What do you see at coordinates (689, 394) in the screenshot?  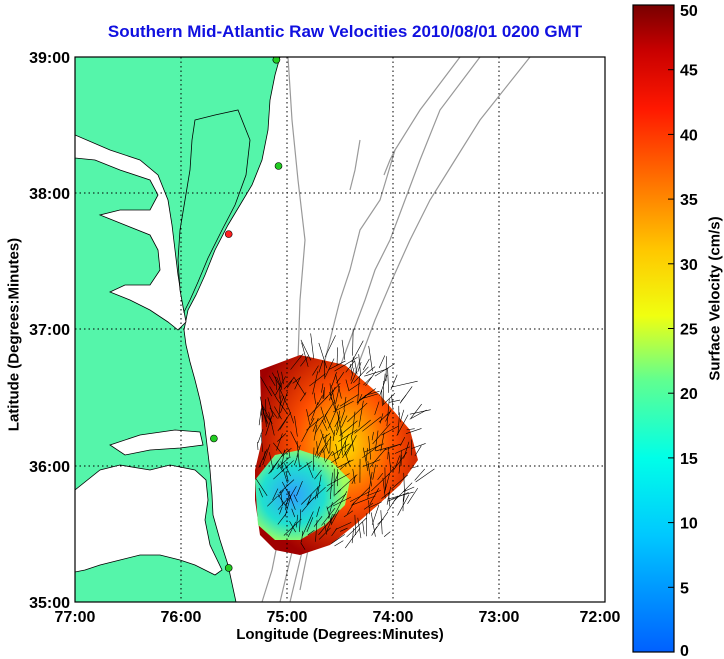 I see `colorbar-tick-label: 20` at bounding box center [689, 394].